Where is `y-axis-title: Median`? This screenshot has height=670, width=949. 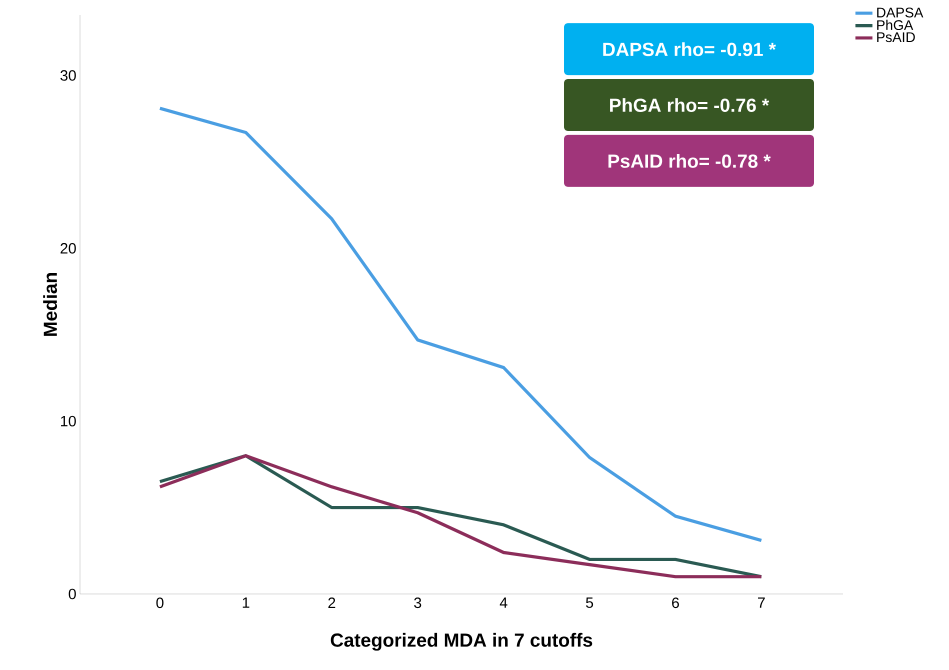
y-axis-title: Median is located at coordinates (50, 304).